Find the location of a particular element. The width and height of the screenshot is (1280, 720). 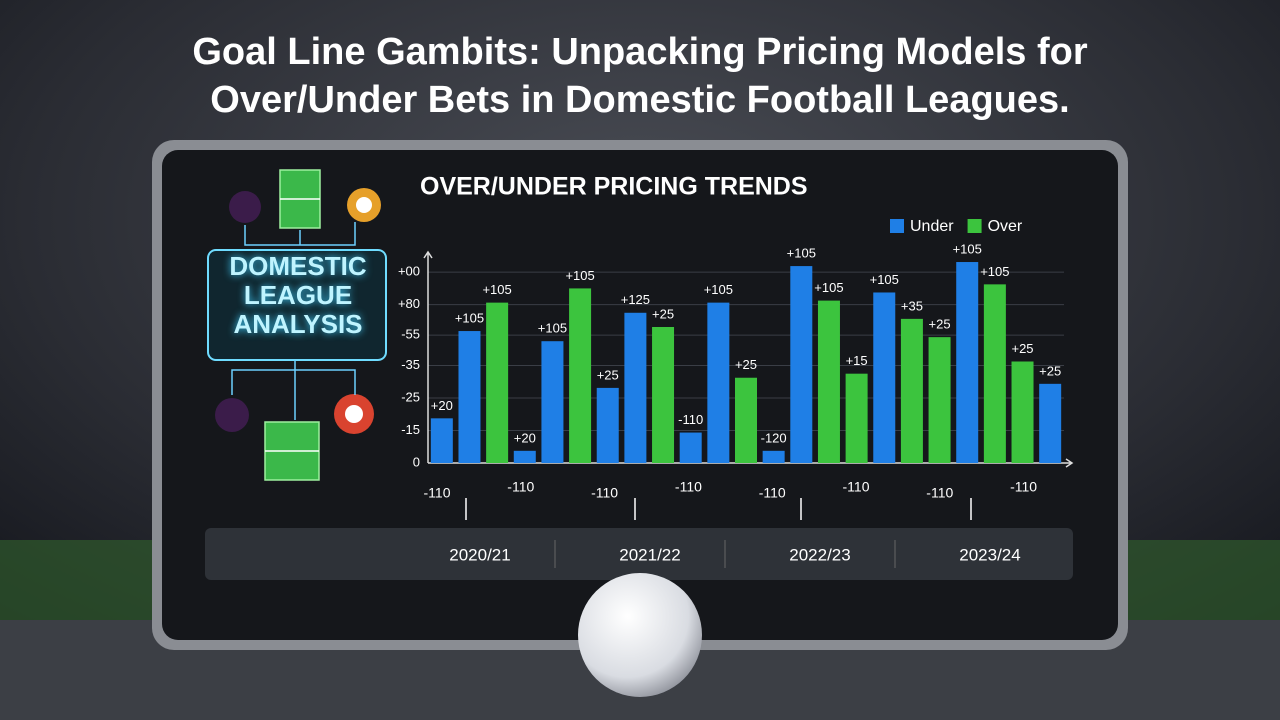

chart-title: OVER/UNDER PRICING TRENDS is located at coordinates (614, 187).